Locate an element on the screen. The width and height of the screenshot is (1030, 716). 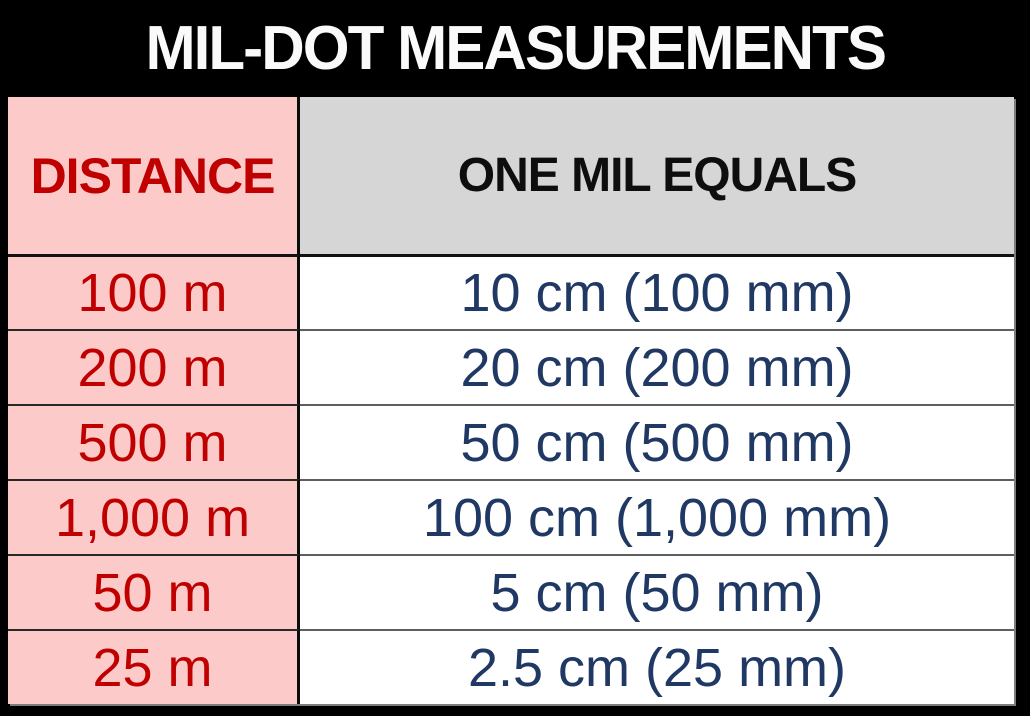
title-band: MIL-DOT MEASUREMENTS is located at coordinates (515, 48).